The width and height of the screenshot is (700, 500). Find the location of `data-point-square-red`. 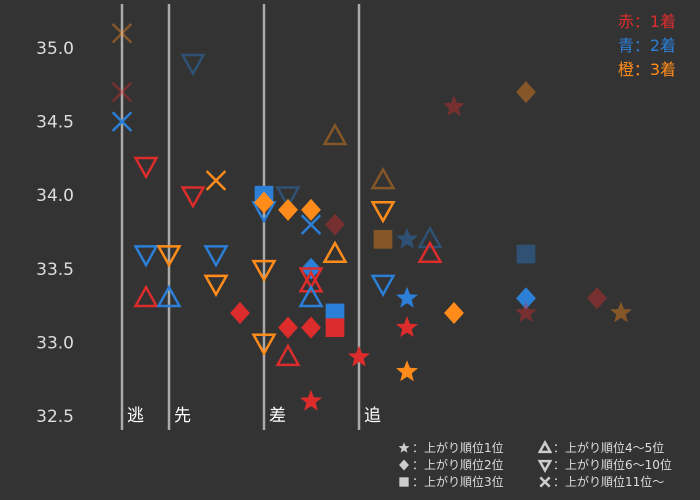

data-point-square-red is located at coordinates (335, 328).